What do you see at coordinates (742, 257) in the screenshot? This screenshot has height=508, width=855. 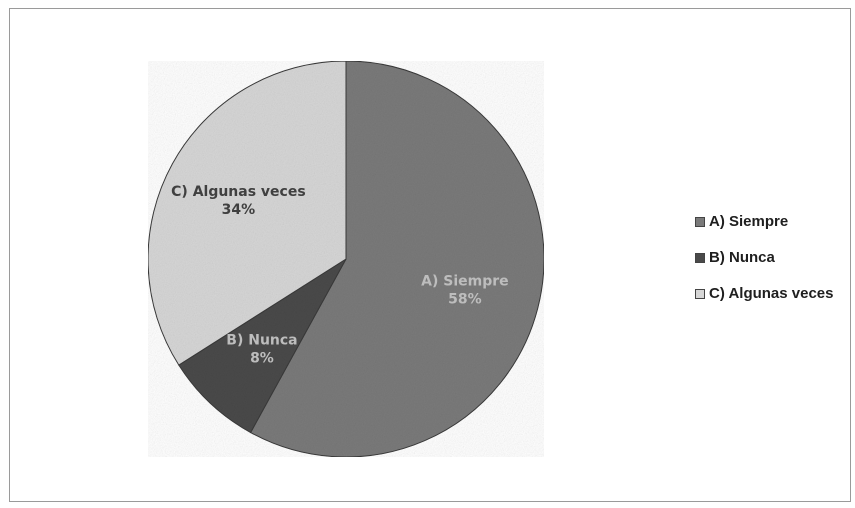 I see `legend-label-nunca: B) Nunca` at bounding box center [742, 257].